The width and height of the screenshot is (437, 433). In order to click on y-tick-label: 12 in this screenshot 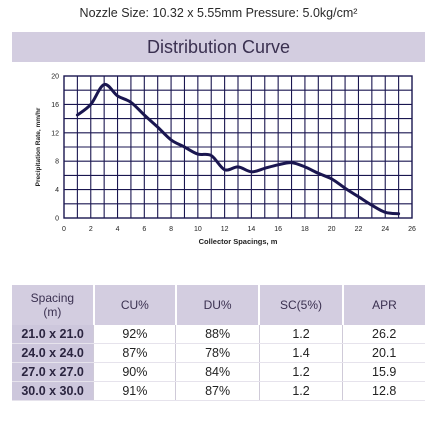, I will do `click(55, 133)`.